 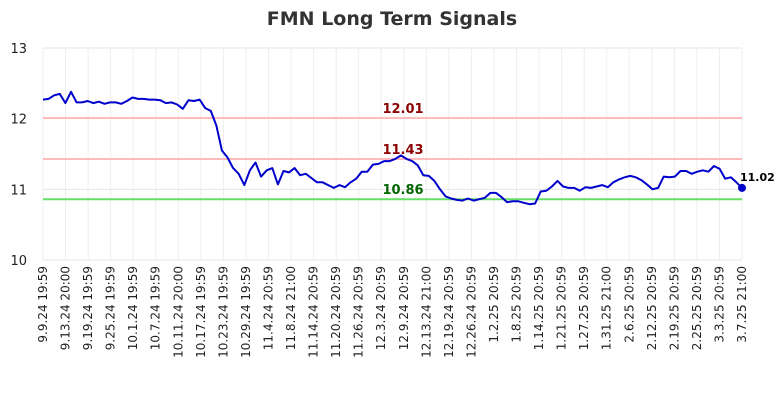 What do you see at coordinates (402, 150) in the screenshot?
I see `level-label: 11.43` at bounding box center [402, 150].